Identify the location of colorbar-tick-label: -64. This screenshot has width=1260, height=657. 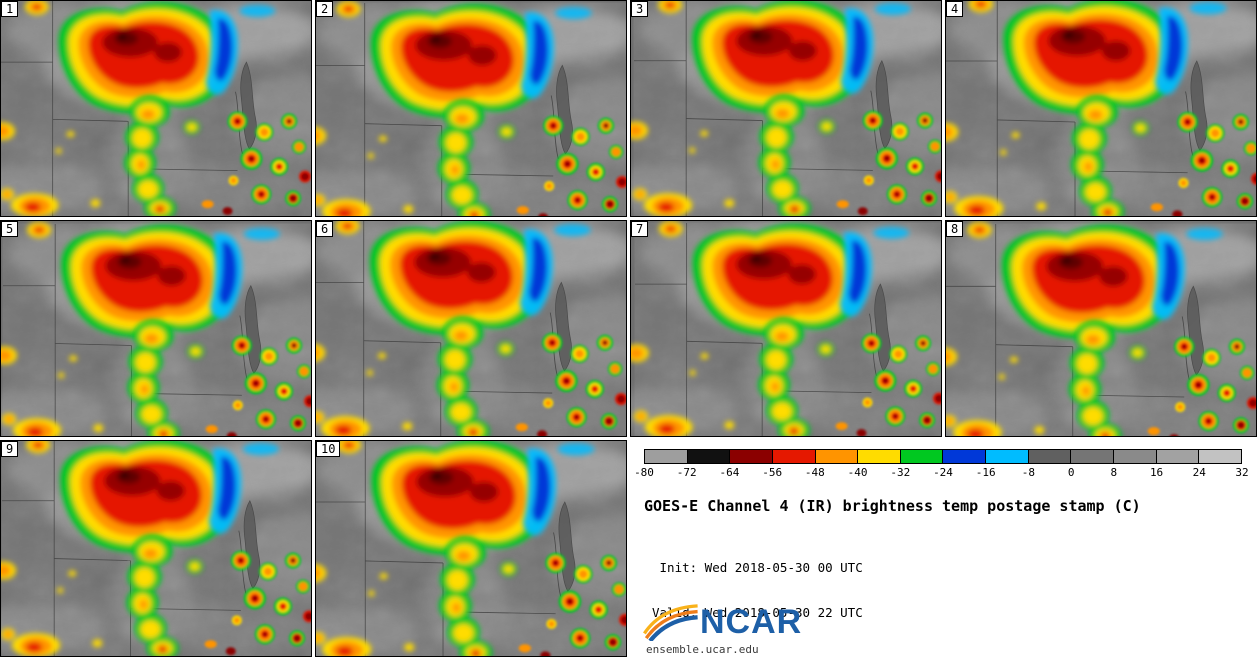
(729, 472).